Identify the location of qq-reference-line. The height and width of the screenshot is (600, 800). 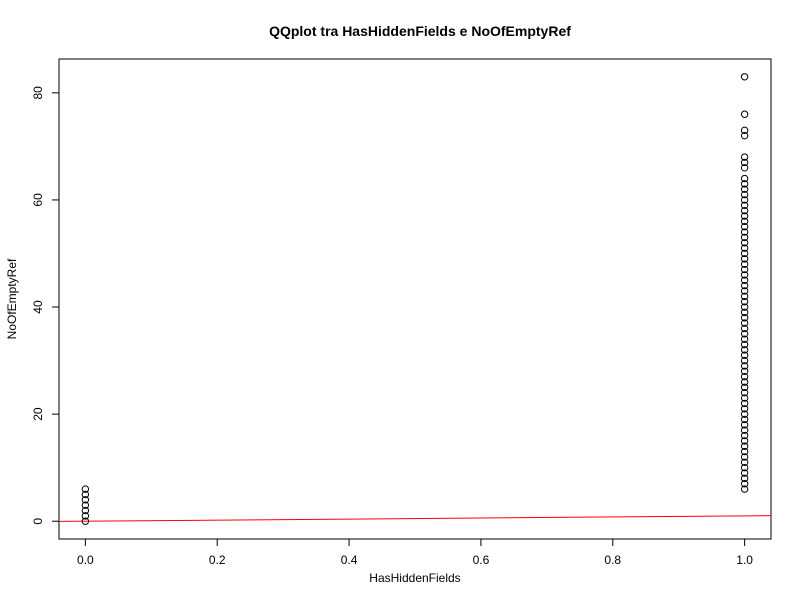
(415, 518).